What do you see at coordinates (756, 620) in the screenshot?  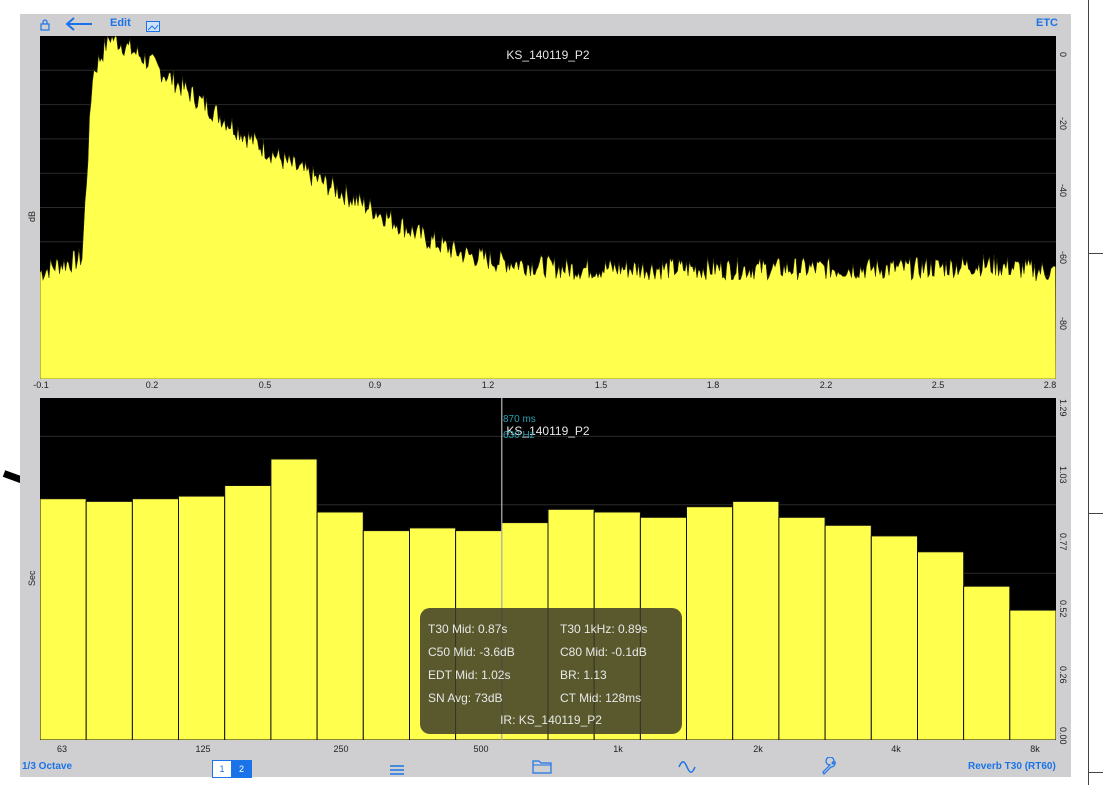 I see `rt-bar-2k` at bounding box center [756, 620].